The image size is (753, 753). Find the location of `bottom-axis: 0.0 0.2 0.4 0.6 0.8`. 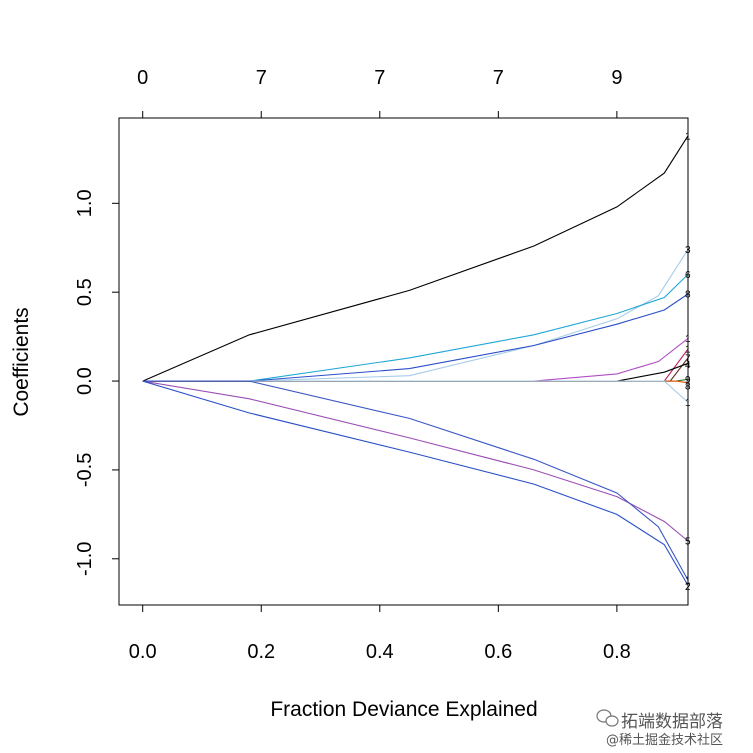

bottom-axis: 0.0 0.2 0.4 0.6 0.8 is located at coordinates (380, 633).